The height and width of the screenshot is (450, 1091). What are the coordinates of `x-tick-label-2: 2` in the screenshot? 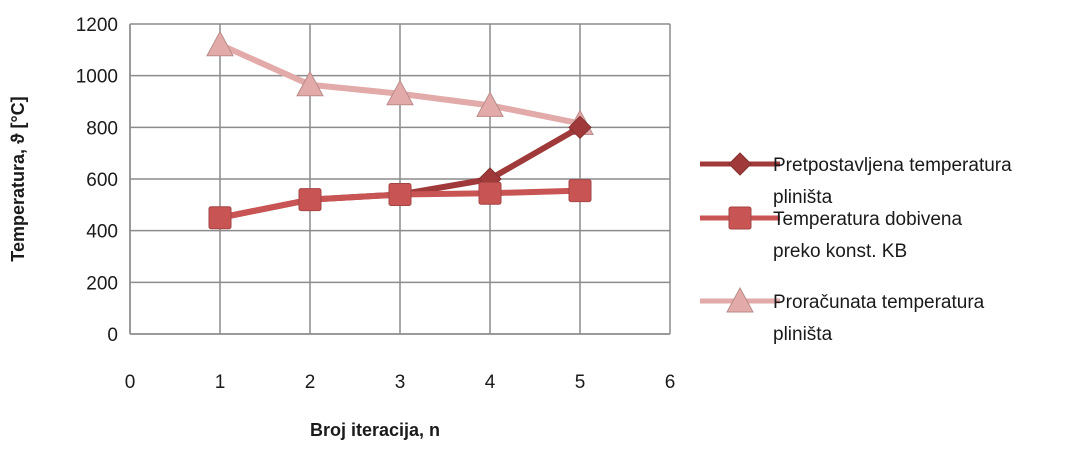 It's located at (310, 382).